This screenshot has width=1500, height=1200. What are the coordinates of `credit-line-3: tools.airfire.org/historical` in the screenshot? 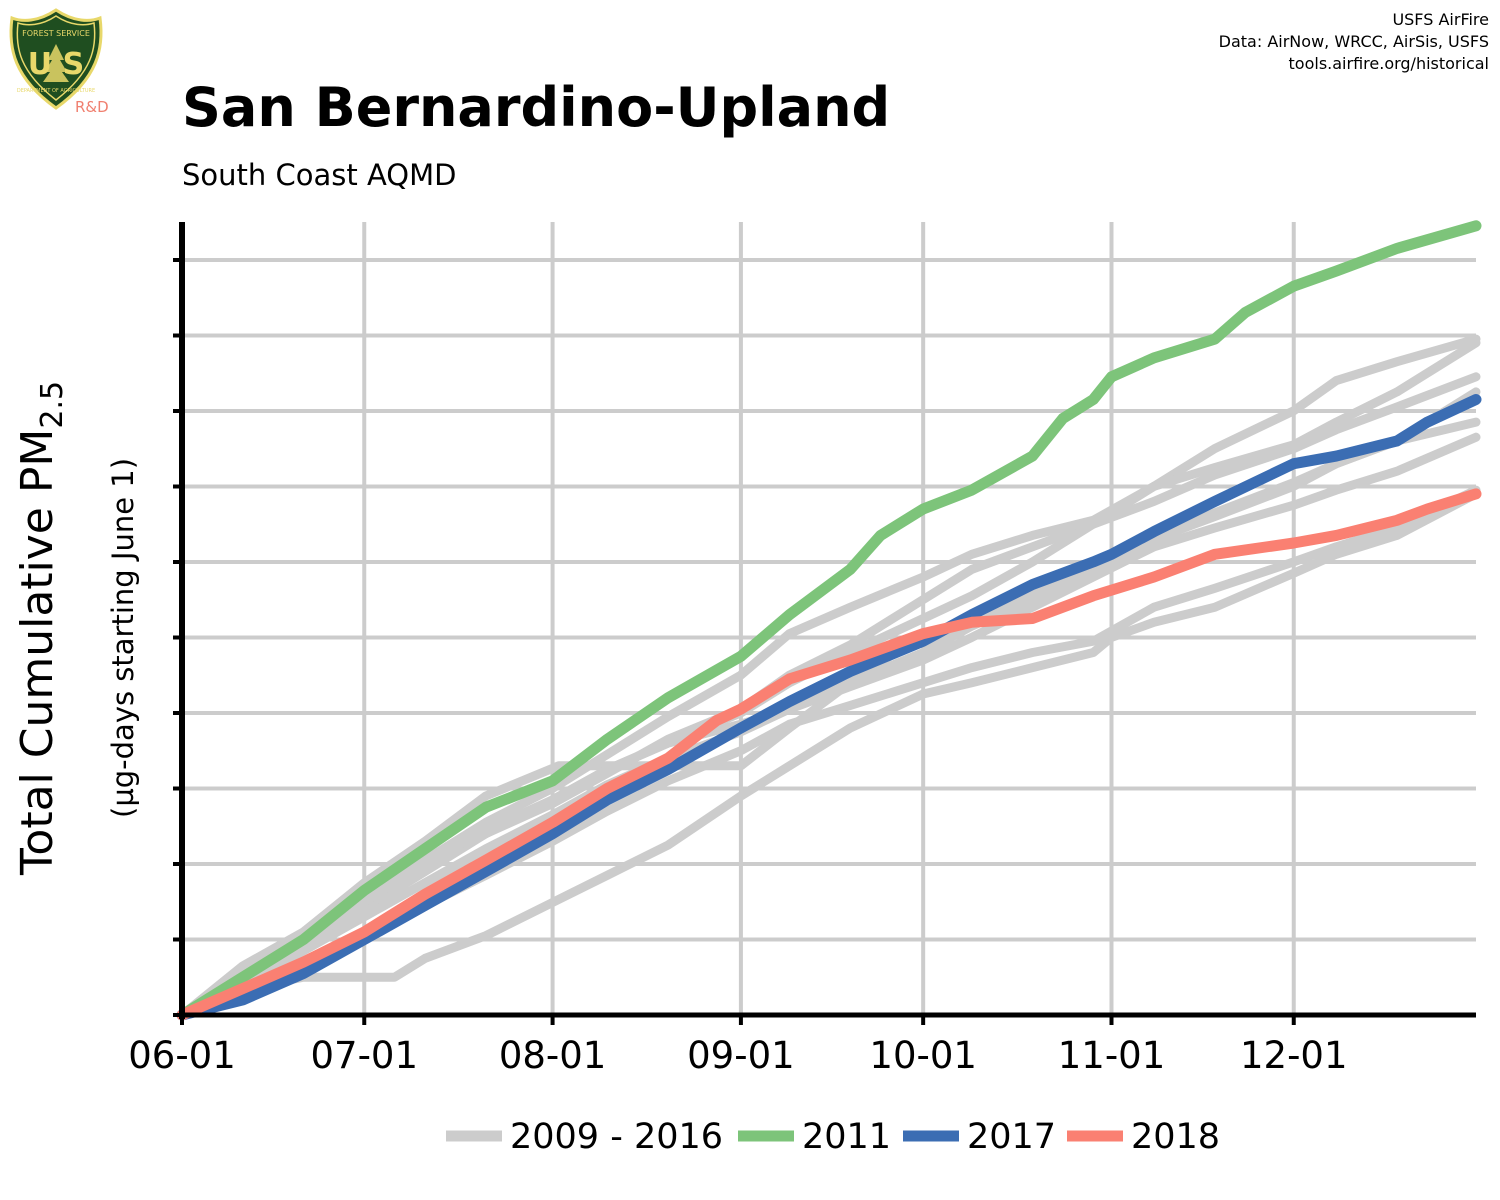 It's located at (1389, 63).